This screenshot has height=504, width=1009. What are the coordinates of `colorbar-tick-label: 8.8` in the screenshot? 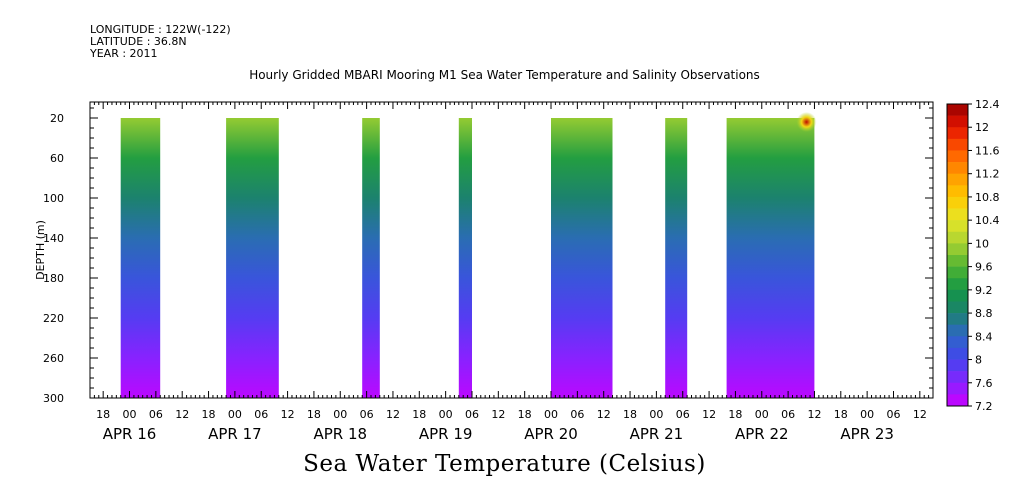 It's located at (984, 313).